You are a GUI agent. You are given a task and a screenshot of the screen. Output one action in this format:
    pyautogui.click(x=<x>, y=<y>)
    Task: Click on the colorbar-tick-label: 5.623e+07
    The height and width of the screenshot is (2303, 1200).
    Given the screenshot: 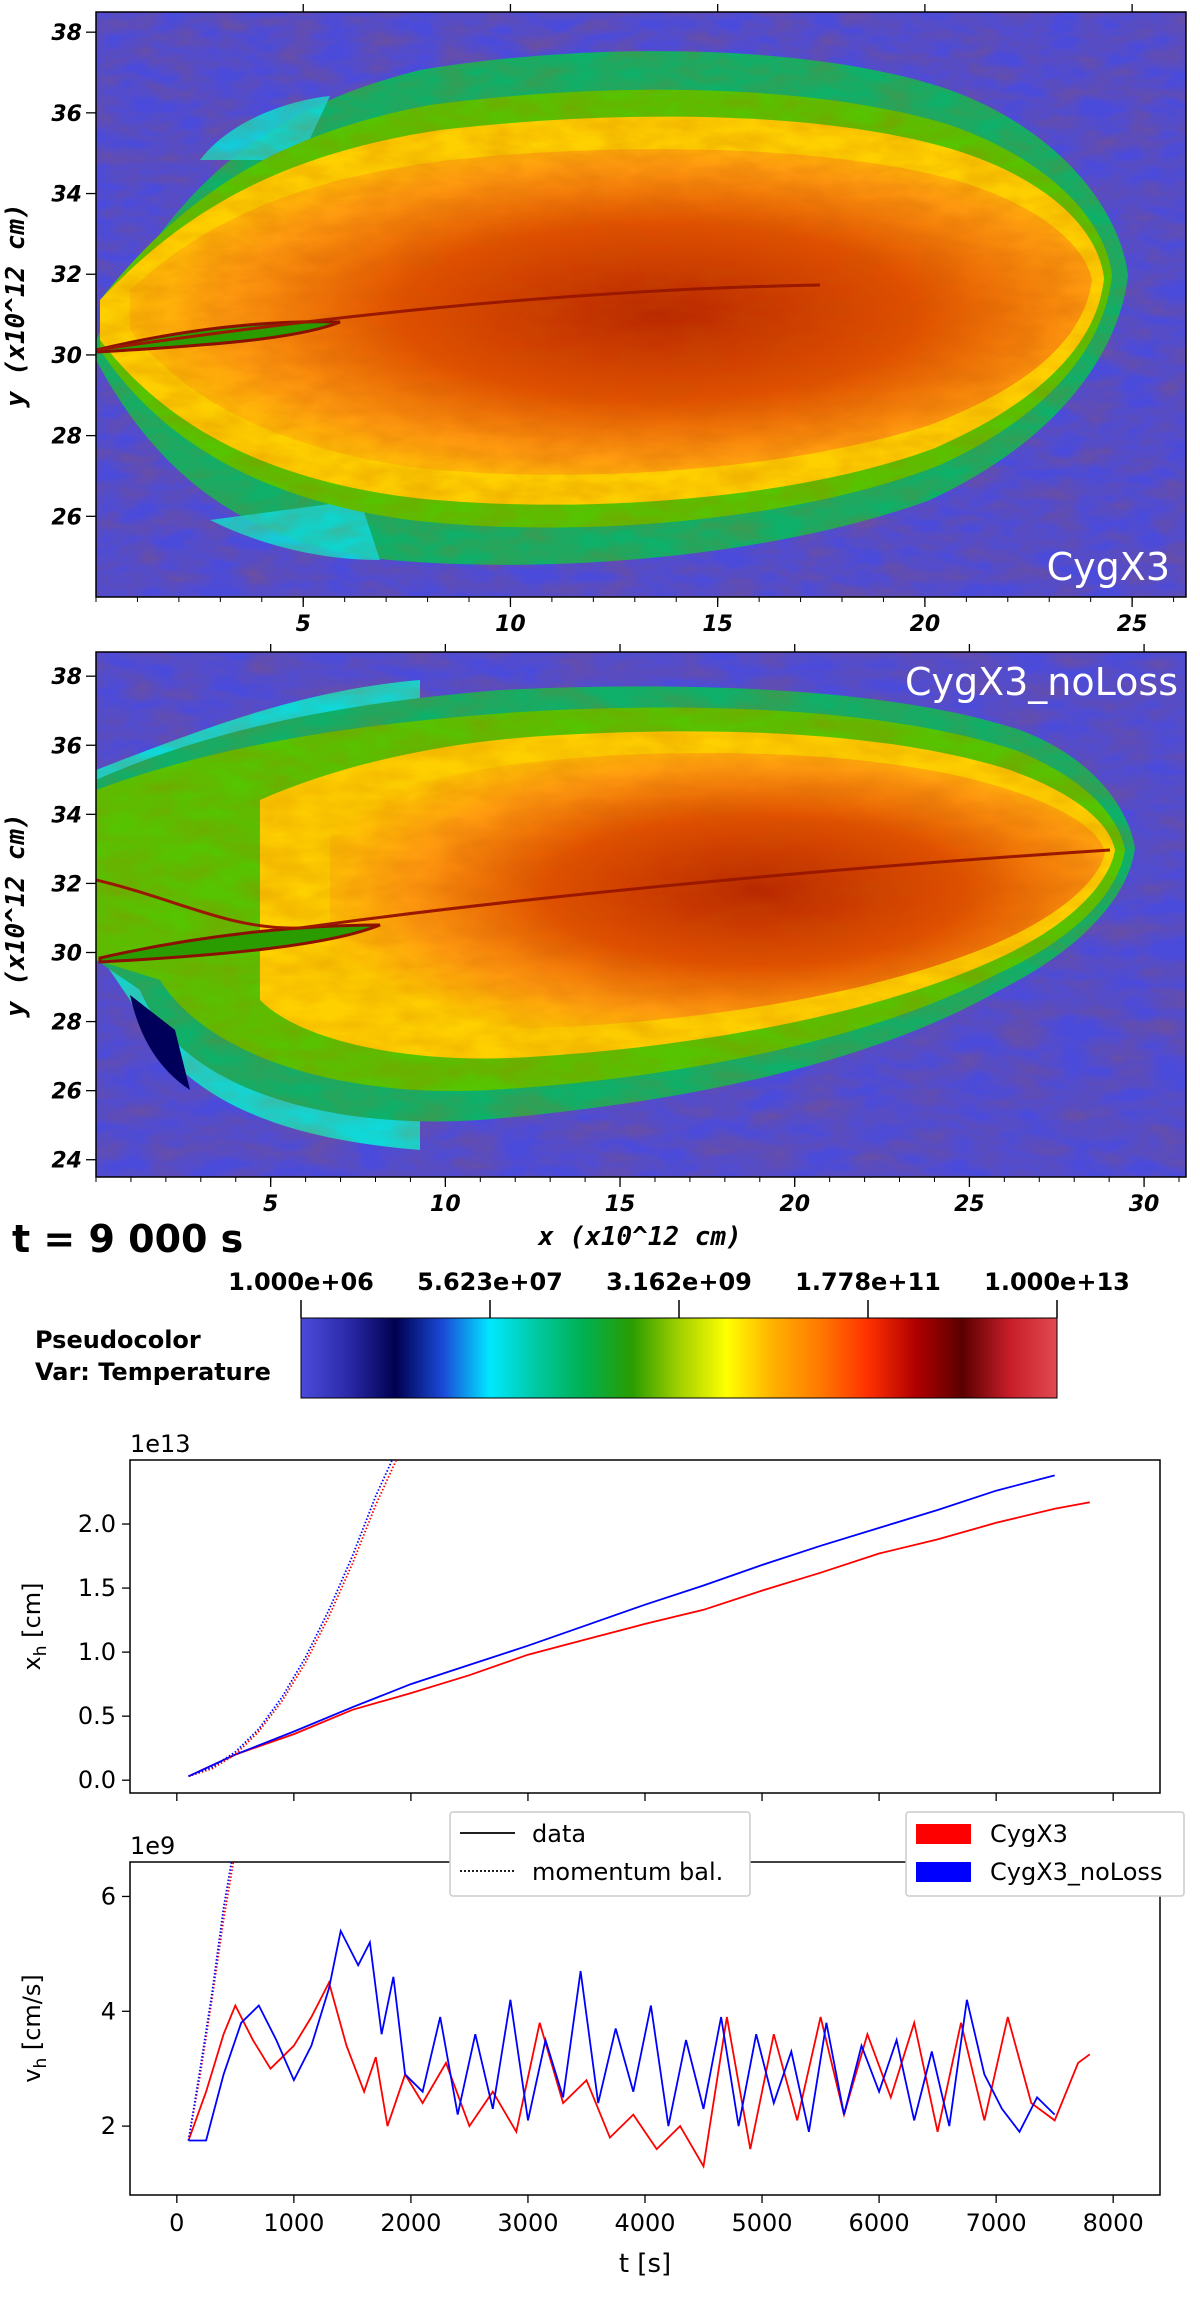 What is the action you would take?
    pyautogui.click(x=490, y=1282)
    